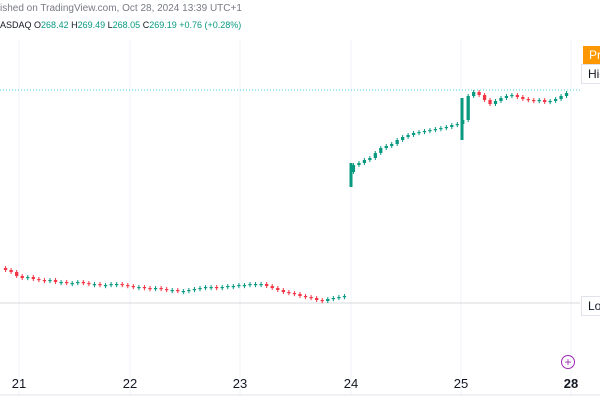 The image size is (600, 420). I want to click on x-label-22: 22, so click(130, 383).